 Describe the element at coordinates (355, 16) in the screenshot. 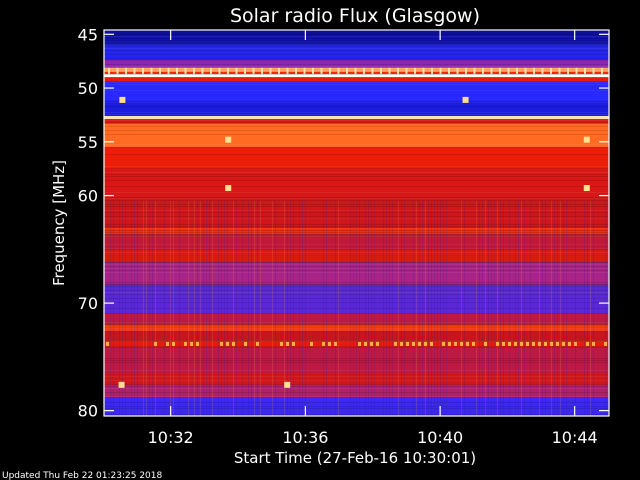

I see `chart-title: Solar radio Flux (Glasgow)` at that location.